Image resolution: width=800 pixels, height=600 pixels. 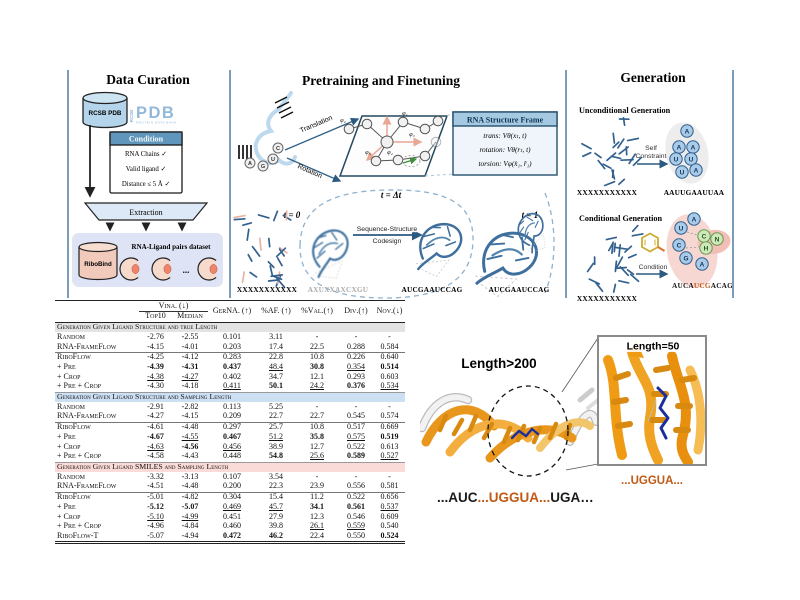 What do you see at coordinates (190, 486) in the screenshot?
I see `table-cell: -4.48` at bounding box center [190, 486].